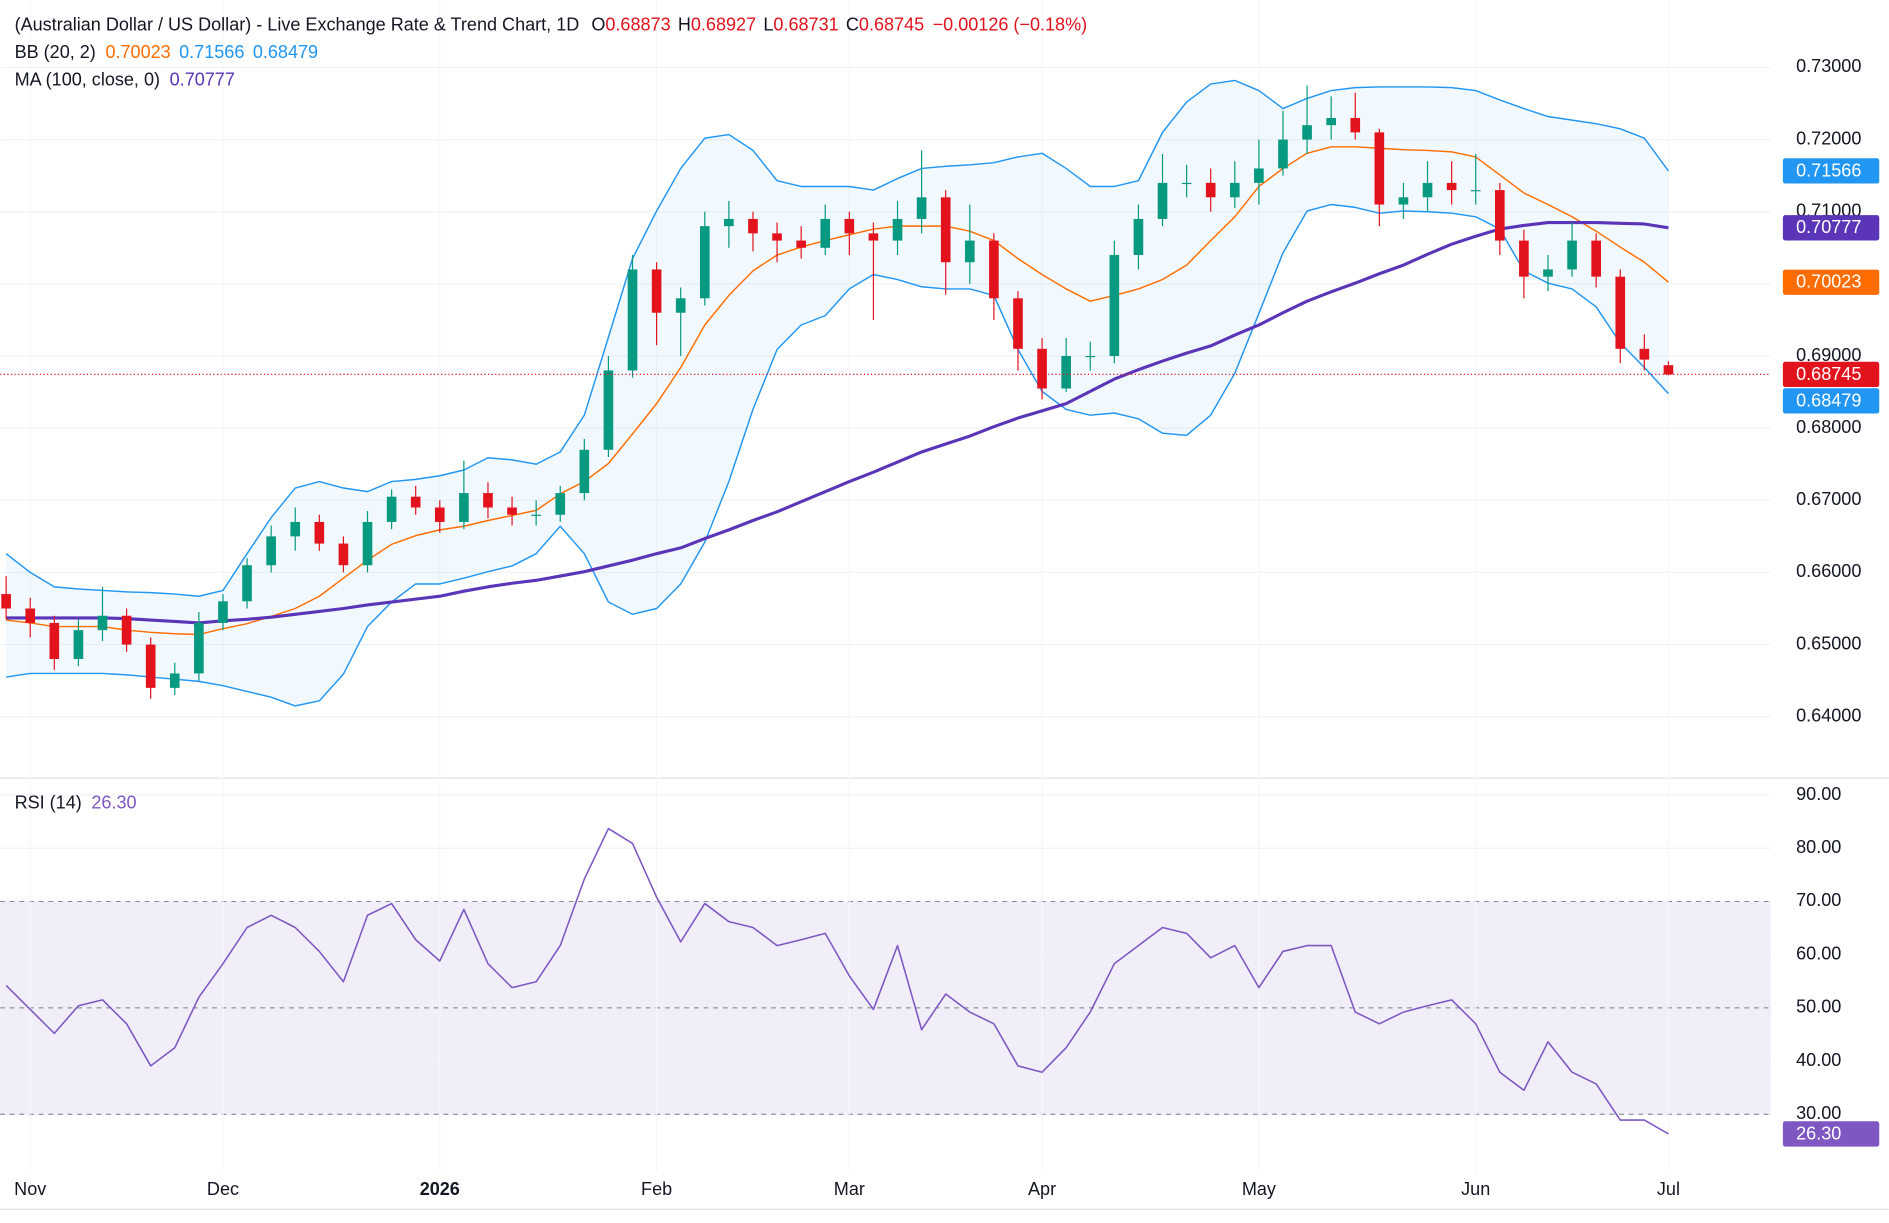 Image resolution: width=1889 pixels, height=1223 pixels. I want to click on price-badge-label: 0.70777, so click(1828, 227).